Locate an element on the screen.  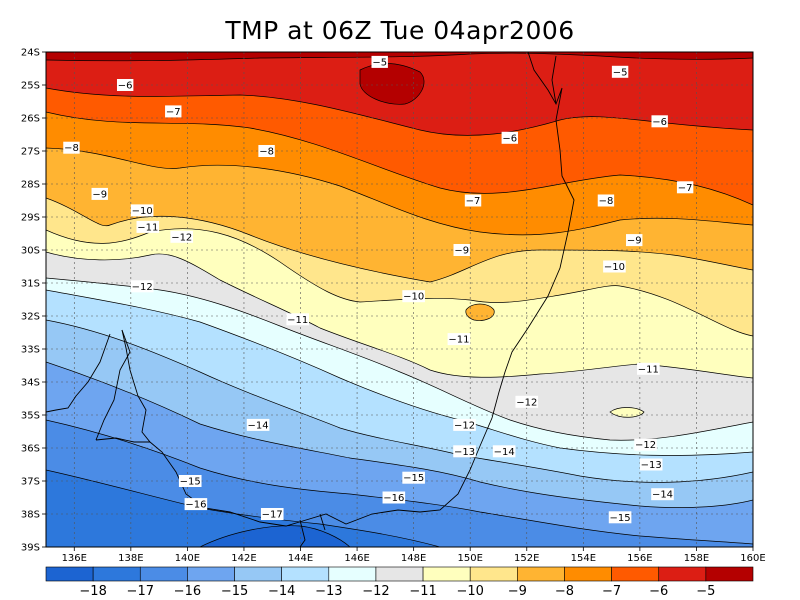
lon-label: 136E is located at coordinates (74, 558).